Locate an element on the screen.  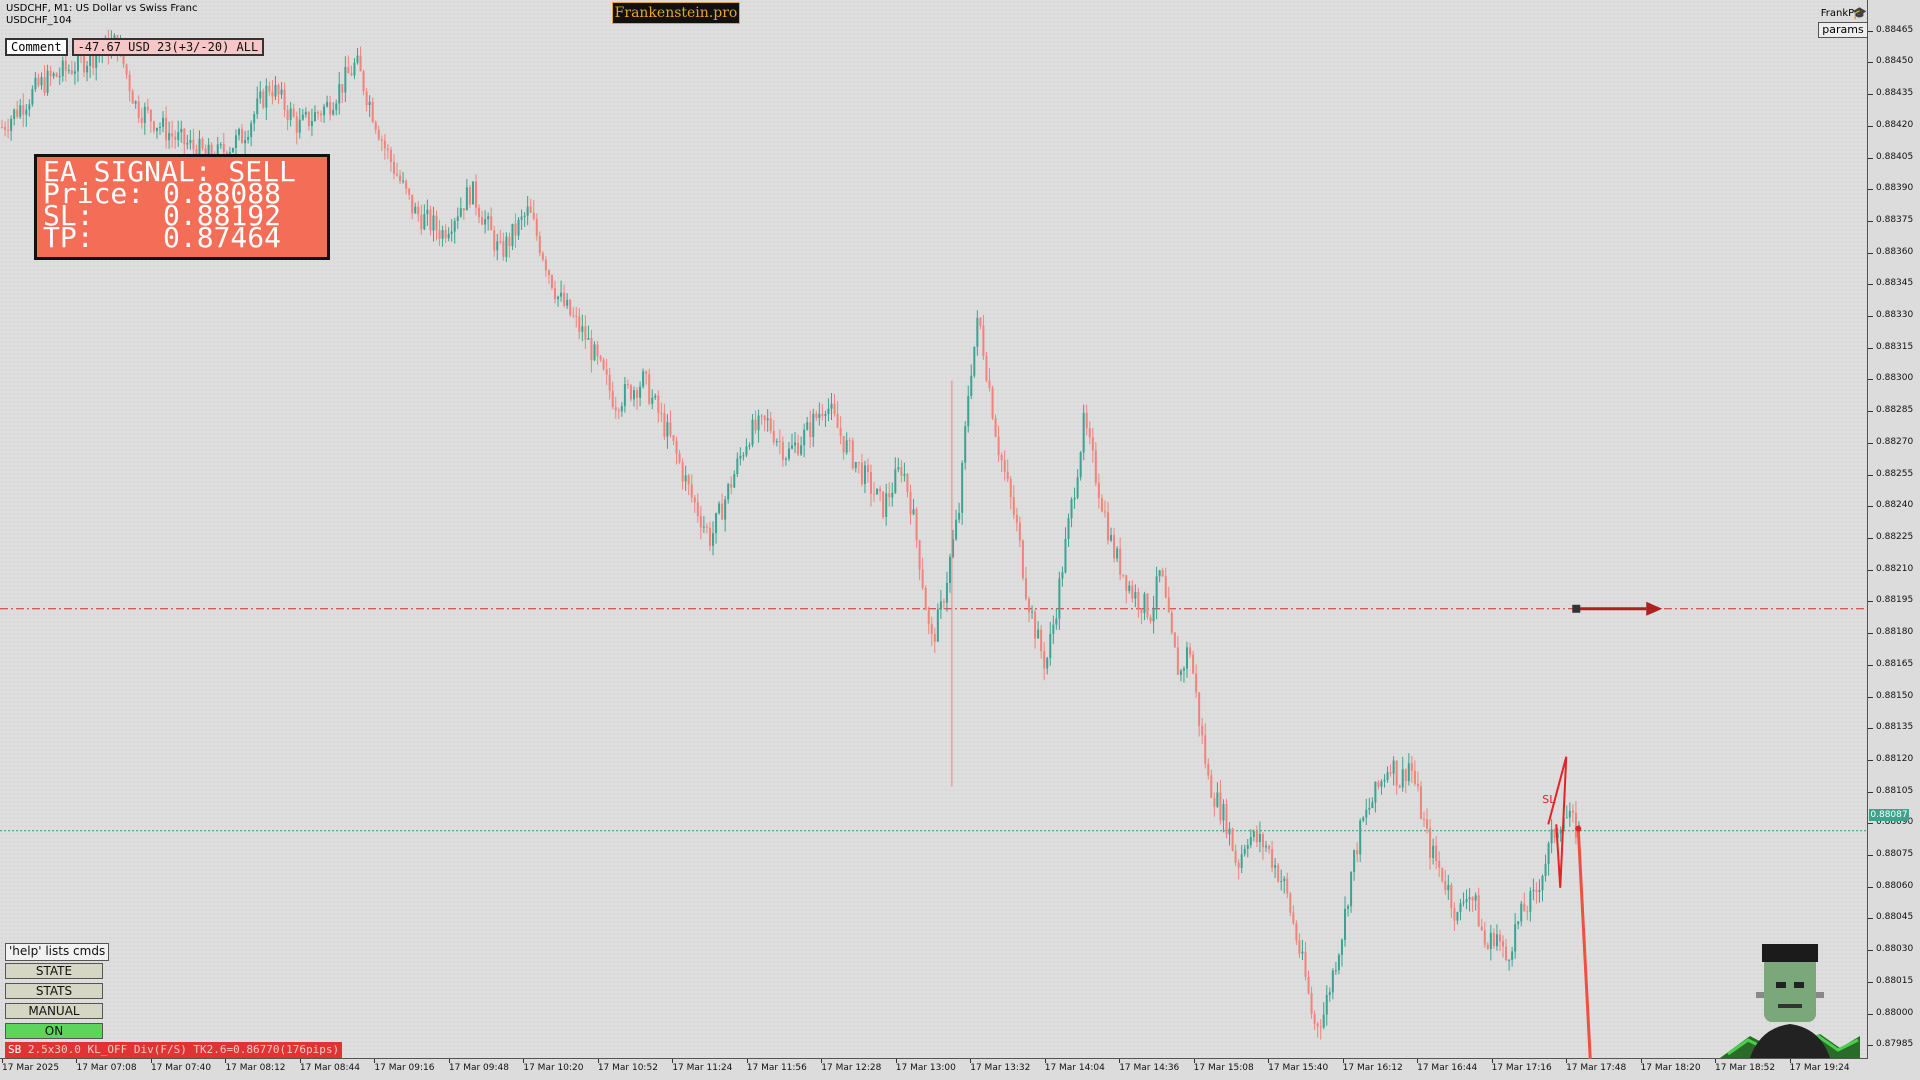
on-button: ON is located at coordinates (54, 1031).